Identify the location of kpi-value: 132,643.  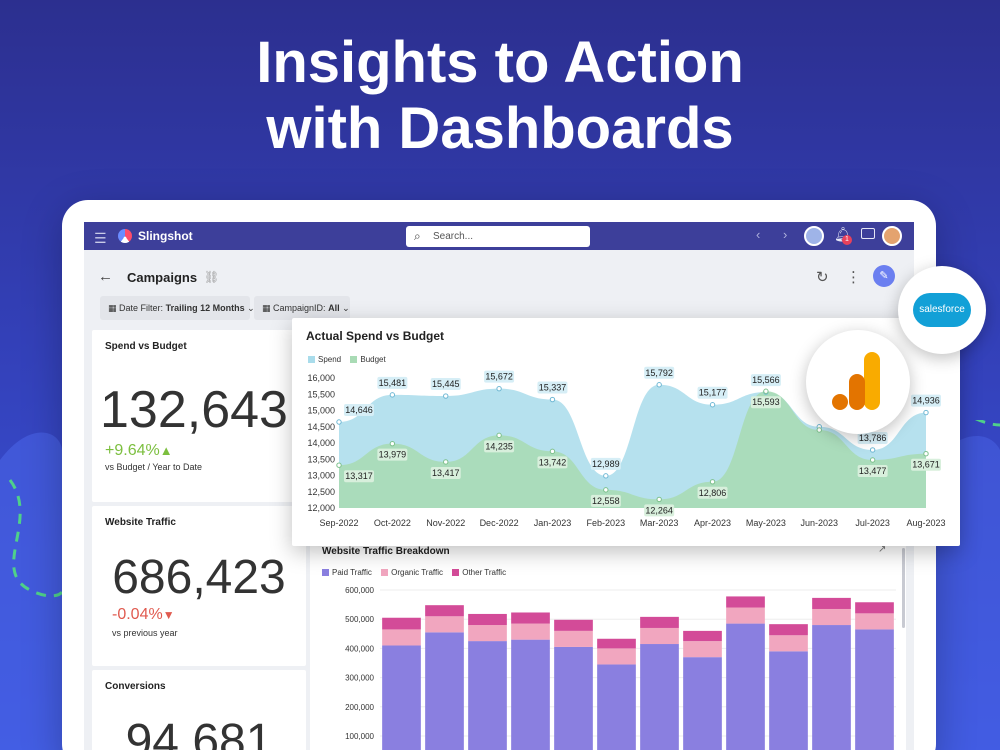
(194, 410).